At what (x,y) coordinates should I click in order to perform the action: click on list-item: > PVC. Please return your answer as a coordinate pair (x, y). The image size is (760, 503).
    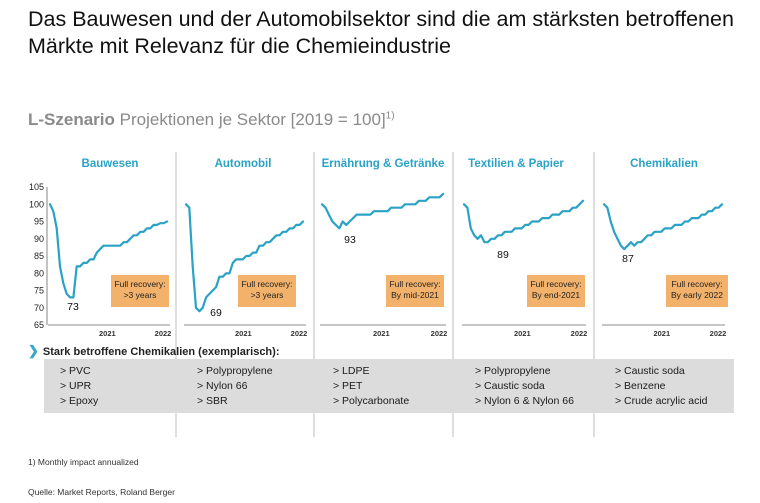
    Looking at the image, I should click on (75, 371).